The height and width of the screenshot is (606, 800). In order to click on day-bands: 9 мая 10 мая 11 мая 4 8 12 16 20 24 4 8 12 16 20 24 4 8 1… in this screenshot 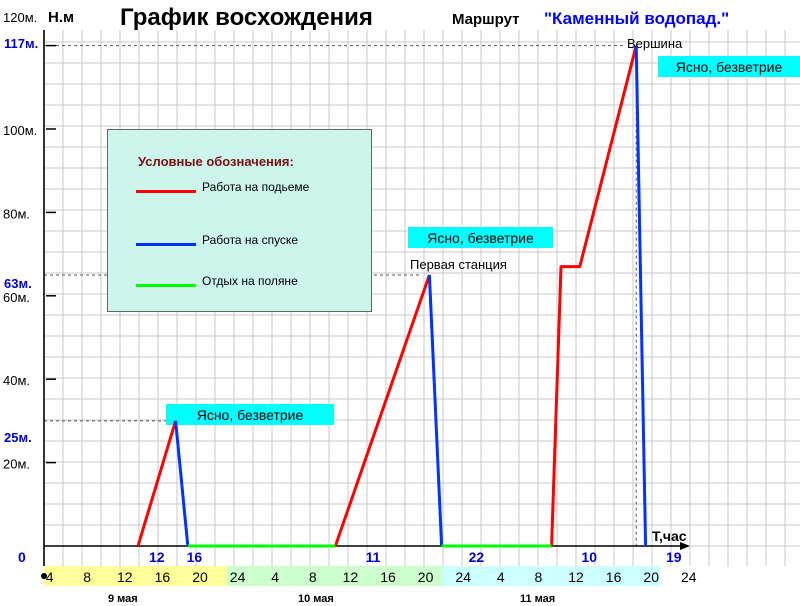, I will do `click(369, 585)`.